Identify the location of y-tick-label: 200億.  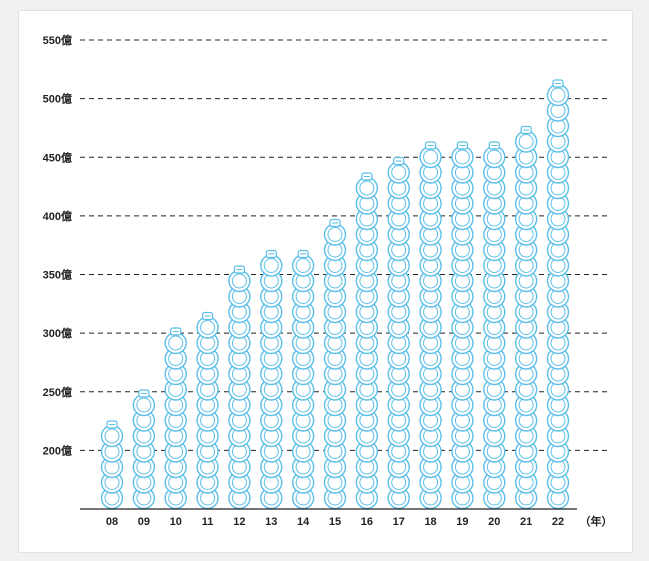
(57, 450).